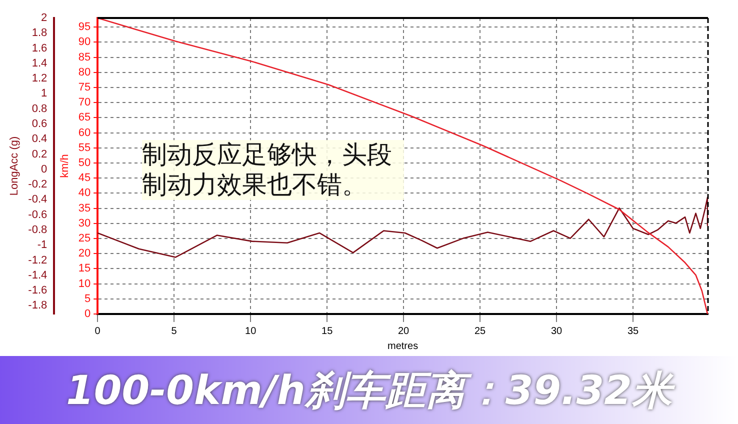  Describe the element at coordinates (40, 33) in the screenshot. I see `y2-tick-label: 1.8` at that location.